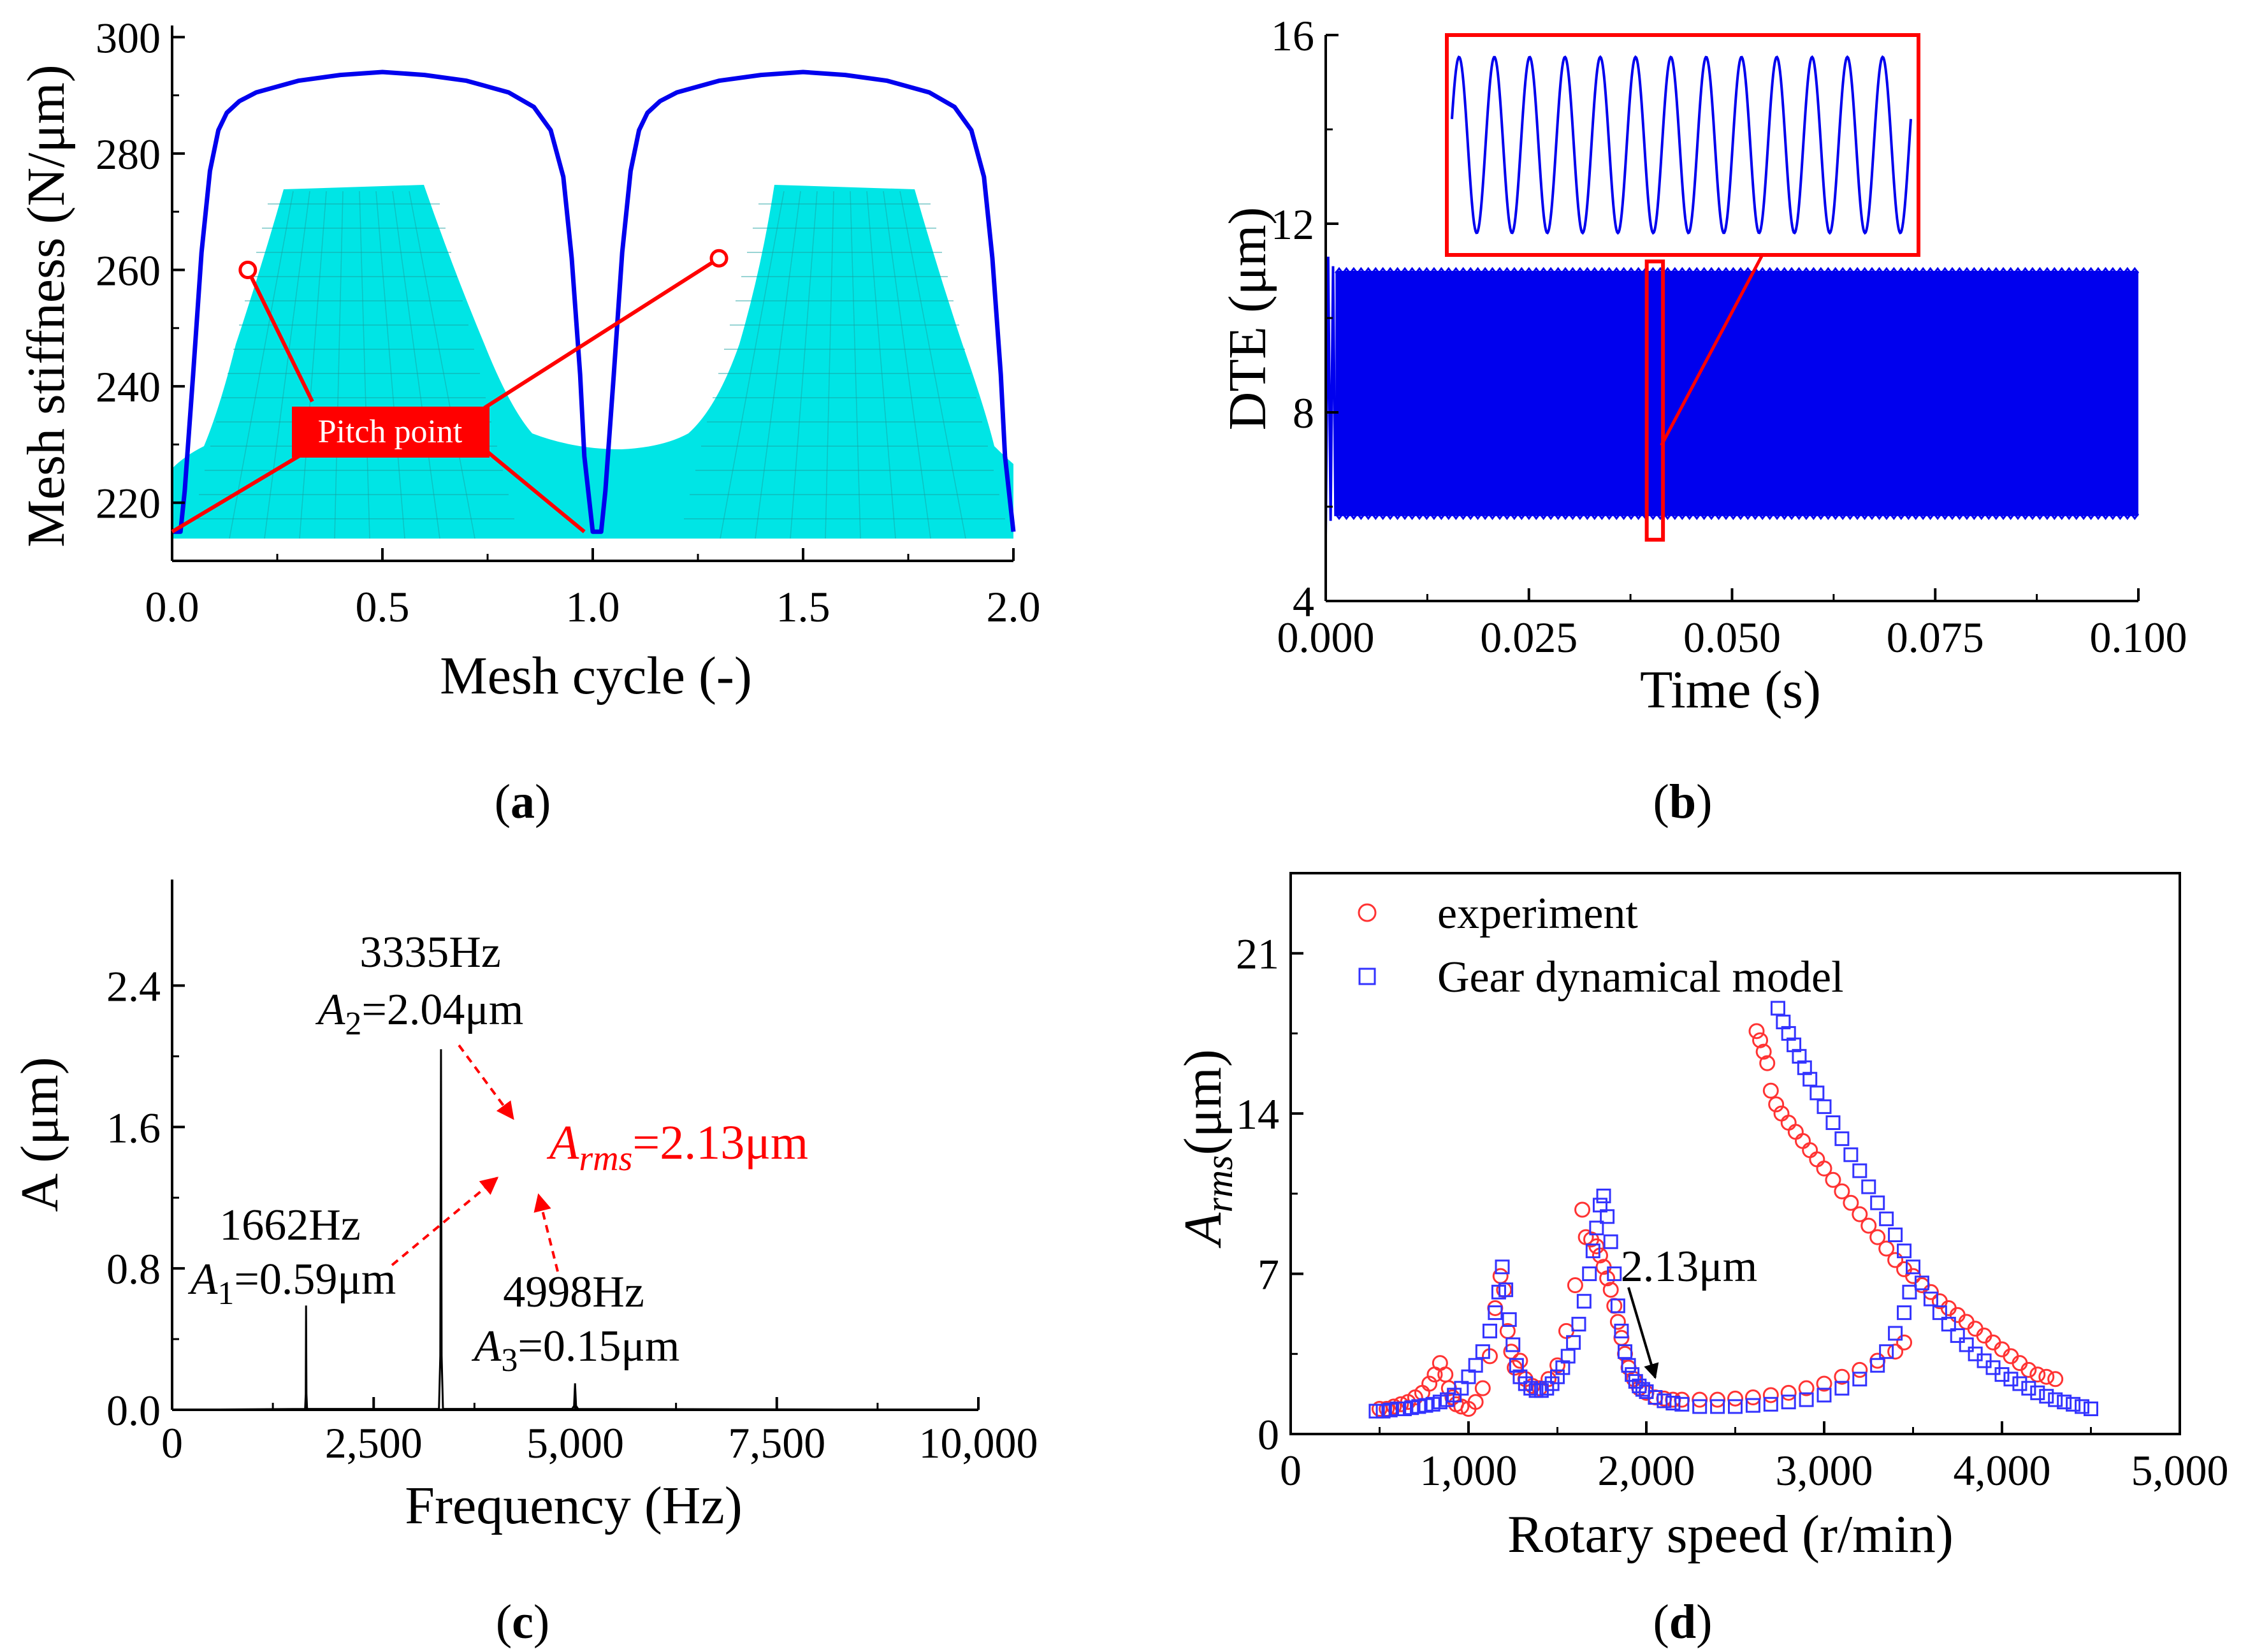 Image resolution: width=2241 pixels, height=1652 pixels. What do you see at coordinates (1733, 1210) in the screenshot?
I see `series-model` at bounding box center [1733, 1210].